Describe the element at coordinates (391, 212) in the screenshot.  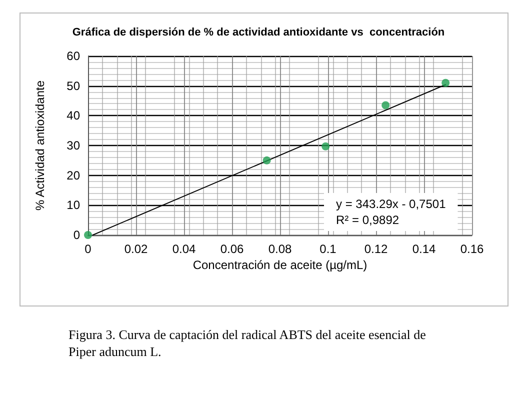
I see `annotation: y = 343.29x - 0,7501 R² = 0,9892` at that location.